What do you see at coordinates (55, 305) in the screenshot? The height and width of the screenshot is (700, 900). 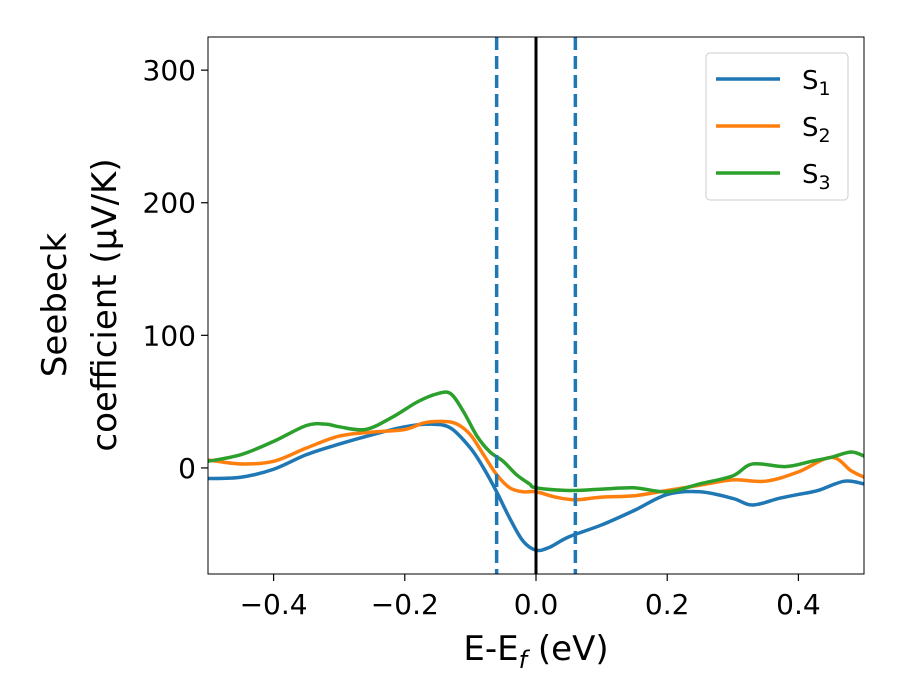 I see `y-axis-title-line1: Seebeck` at bounding box center [55, 305].